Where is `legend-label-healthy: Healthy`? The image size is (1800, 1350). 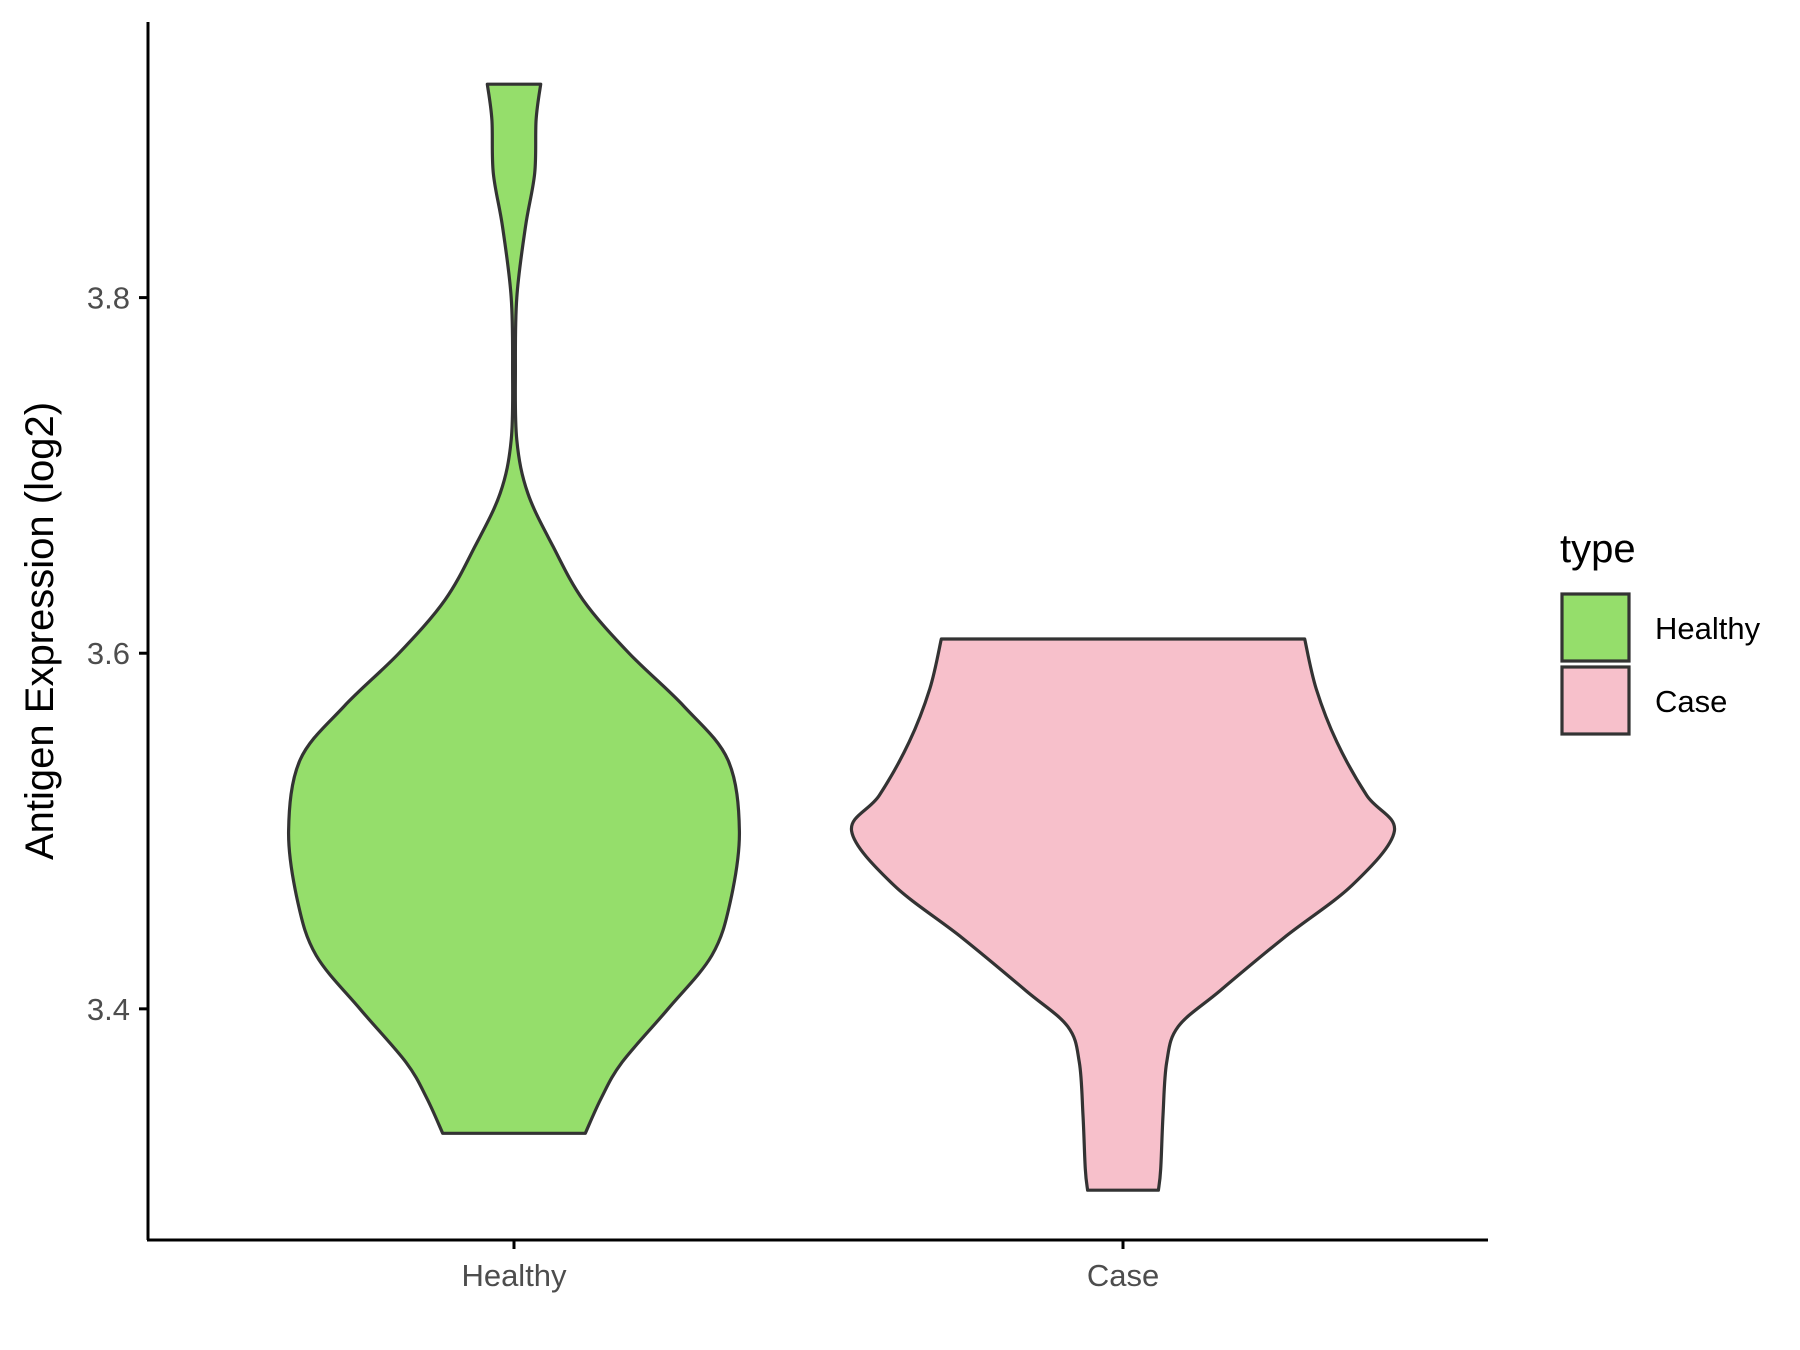 legend-label-healthy: Healthy is located at coordinates (1708, 628).